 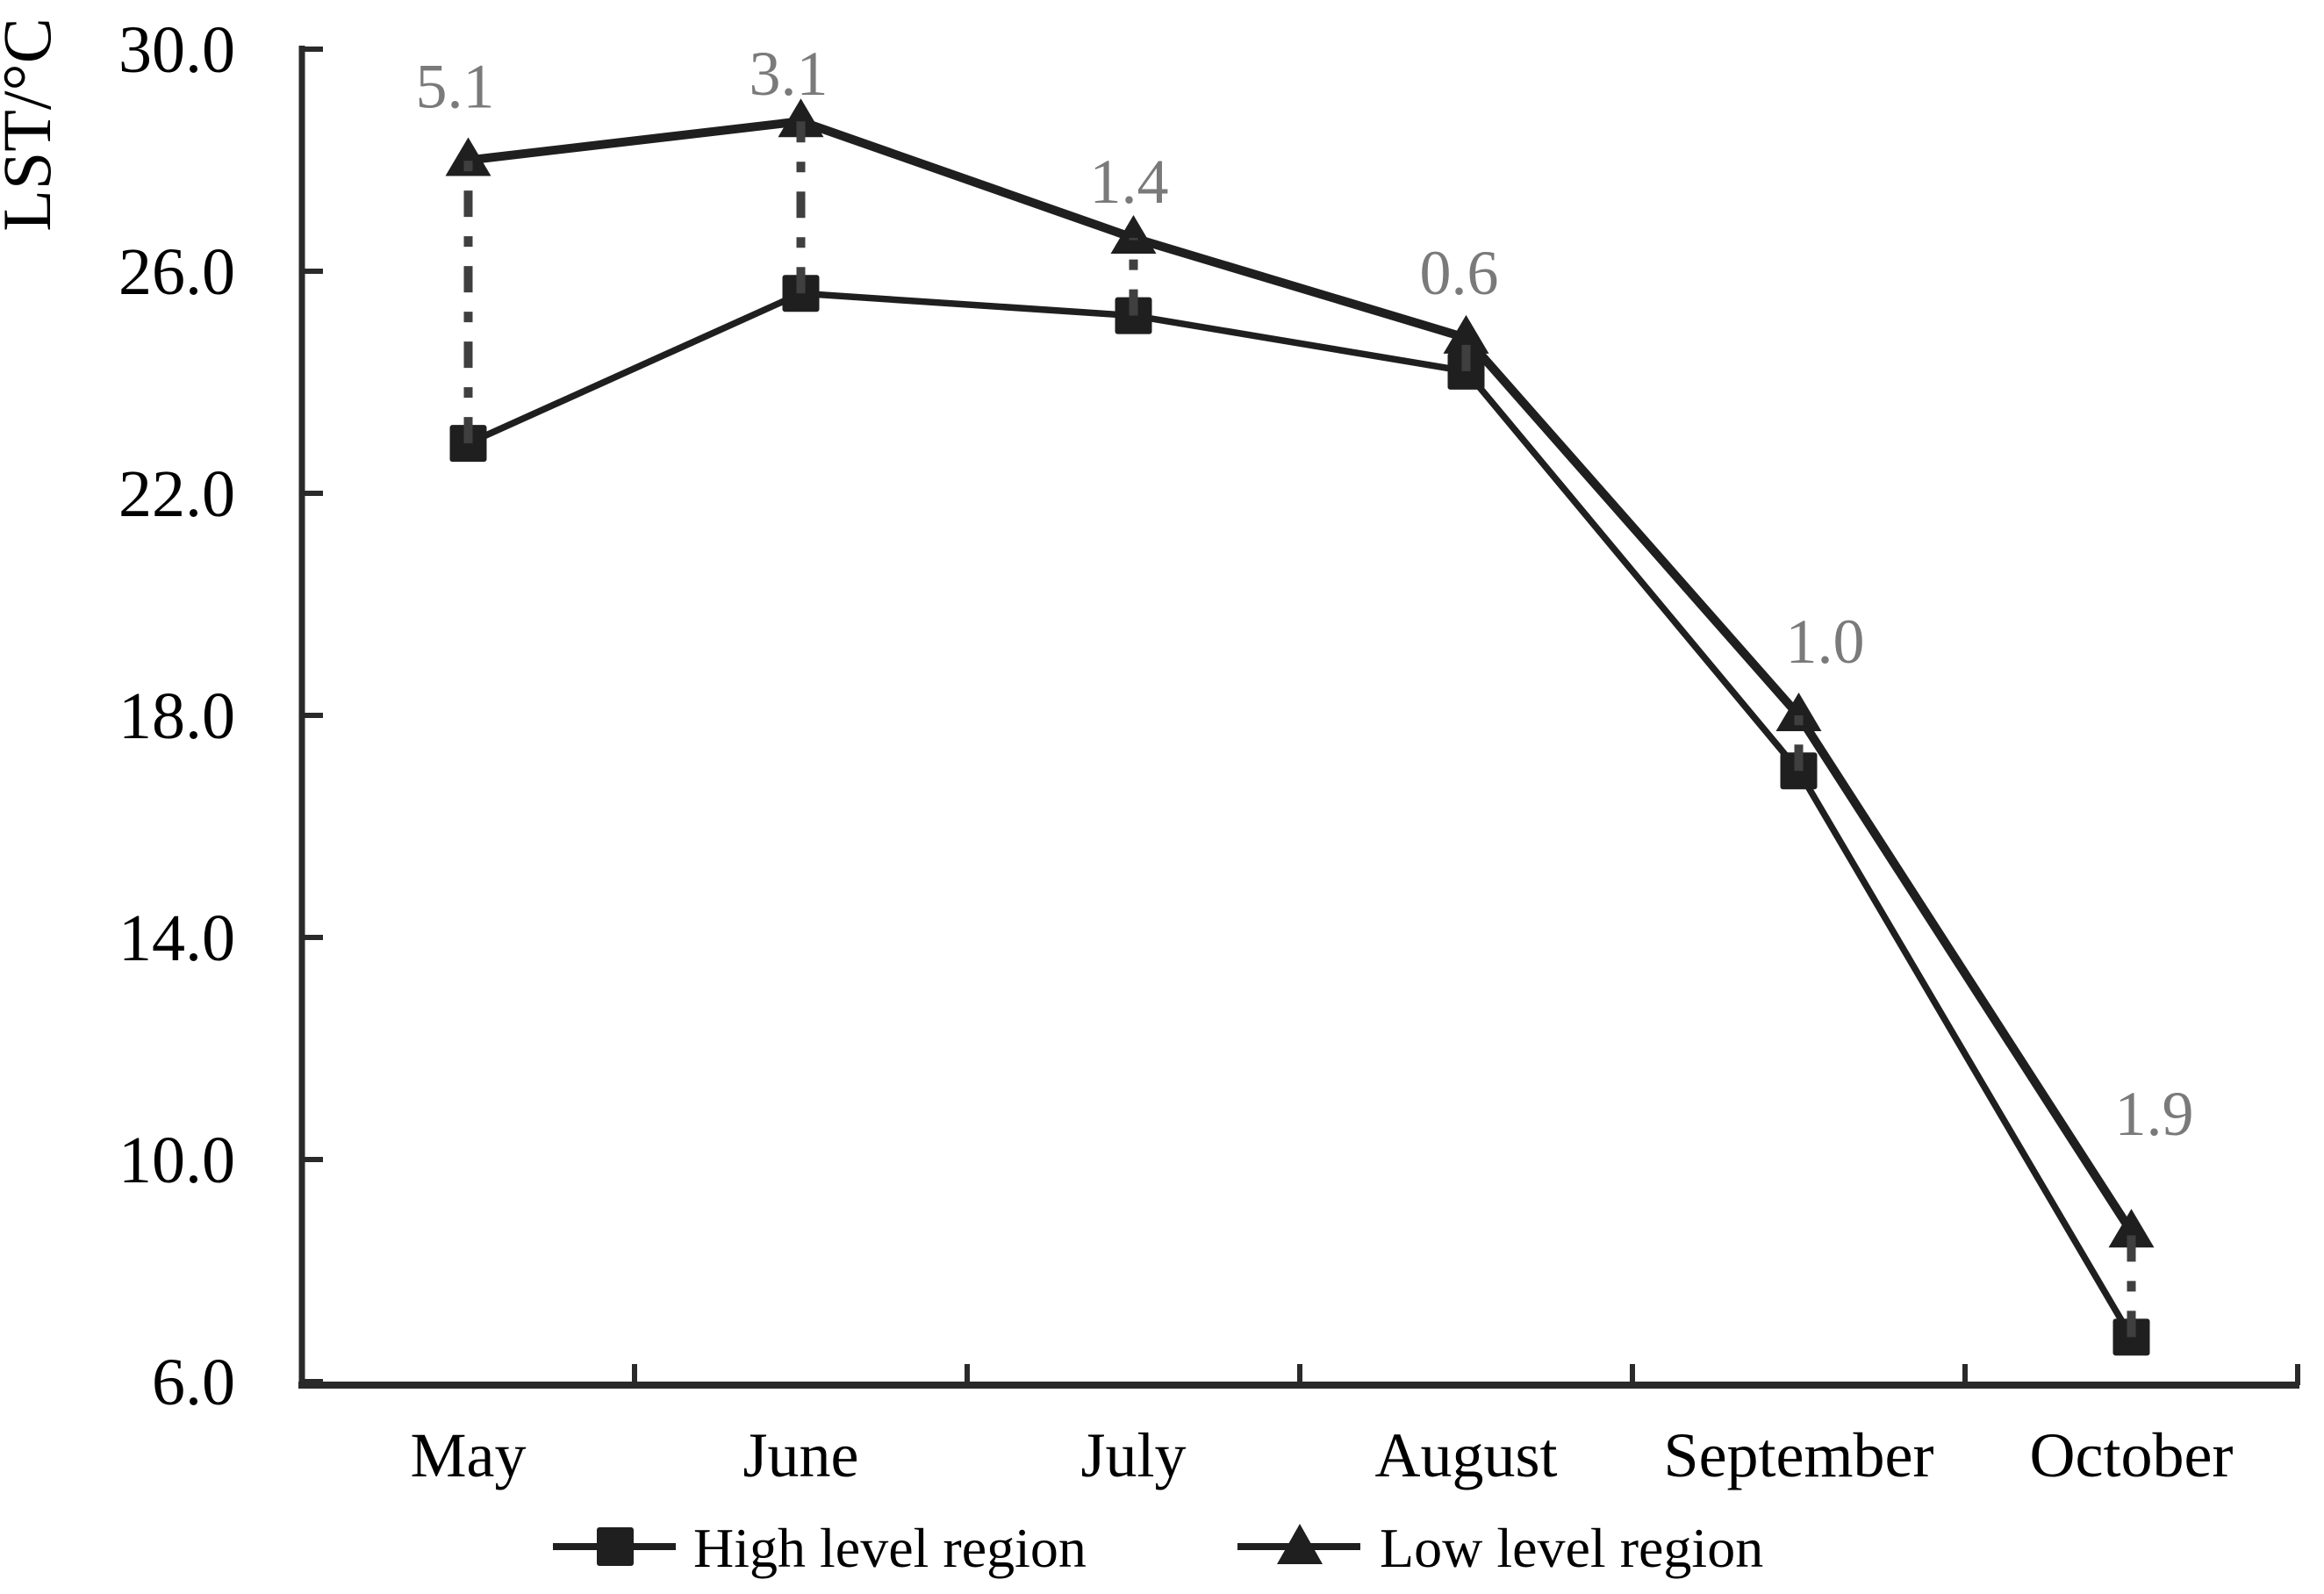 What do you see at coordinates (176, 938) in the screenshot?
I see `y-tick-label: 14.0` at bounding box center [176, 938].